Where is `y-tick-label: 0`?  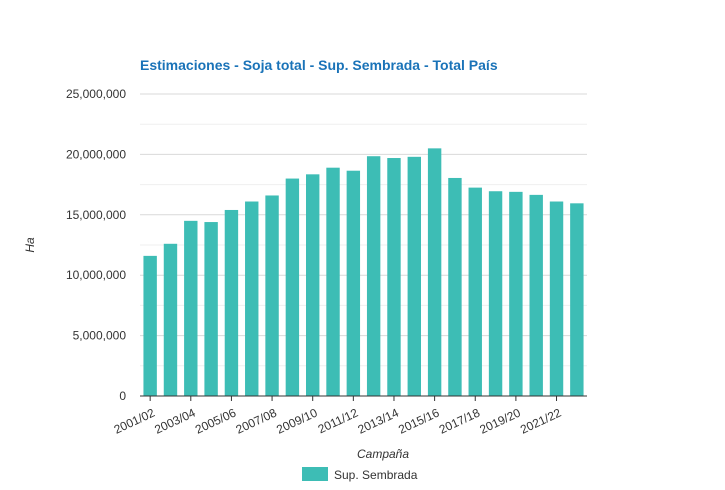
y-tick-label: 0 is located at coordinates (122, 396).